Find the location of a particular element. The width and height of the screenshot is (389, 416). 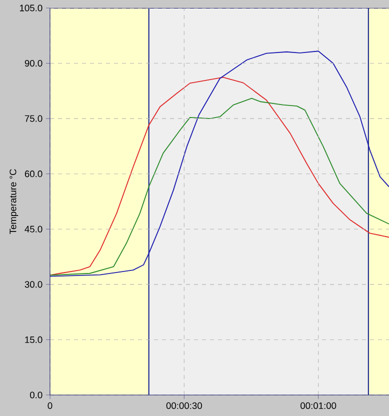

x-tick-label: 0 is located at coordinates (50, 405).